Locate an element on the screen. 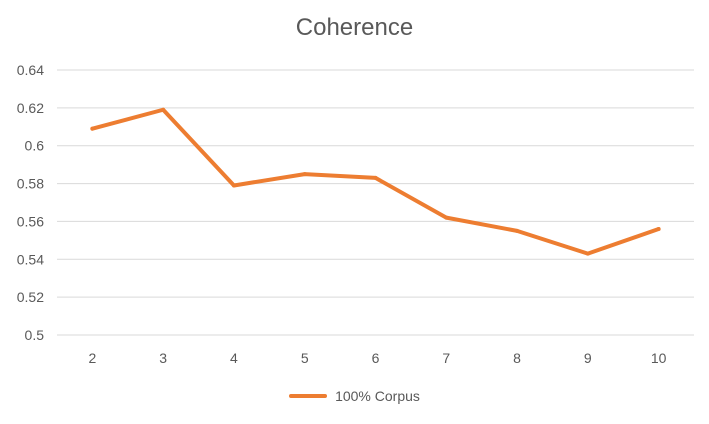 This screenshot has width=709, height=424. legend-swatch is located at coordinates (308, 396).